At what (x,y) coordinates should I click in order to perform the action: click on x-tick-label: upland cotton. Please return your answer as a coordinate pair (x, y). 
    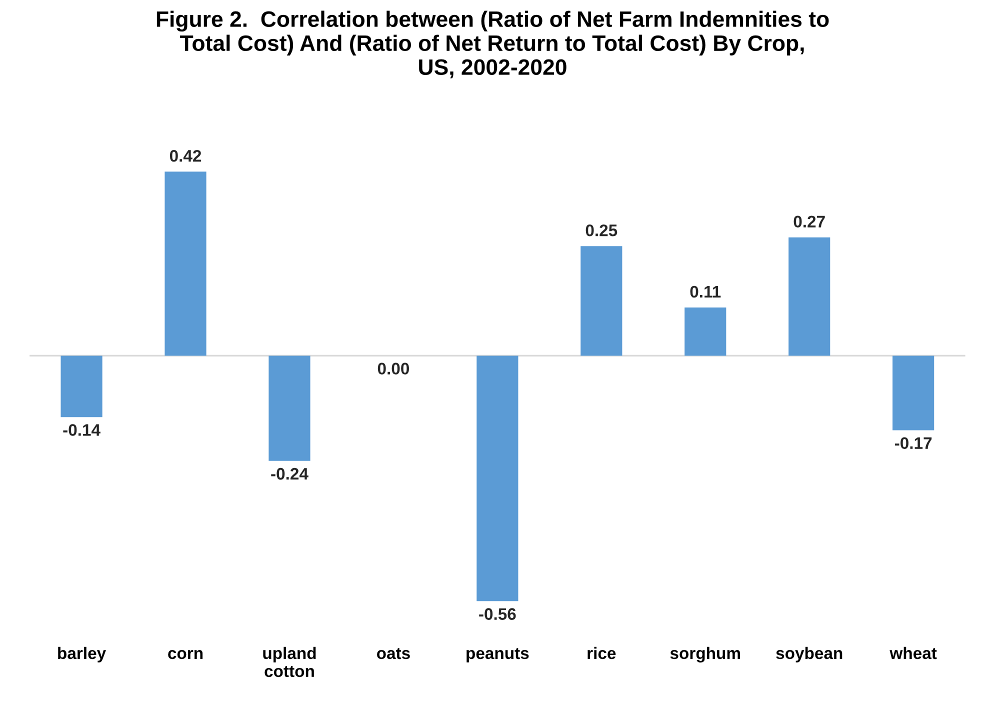
    Looking at the image, I should click on (289, 662).